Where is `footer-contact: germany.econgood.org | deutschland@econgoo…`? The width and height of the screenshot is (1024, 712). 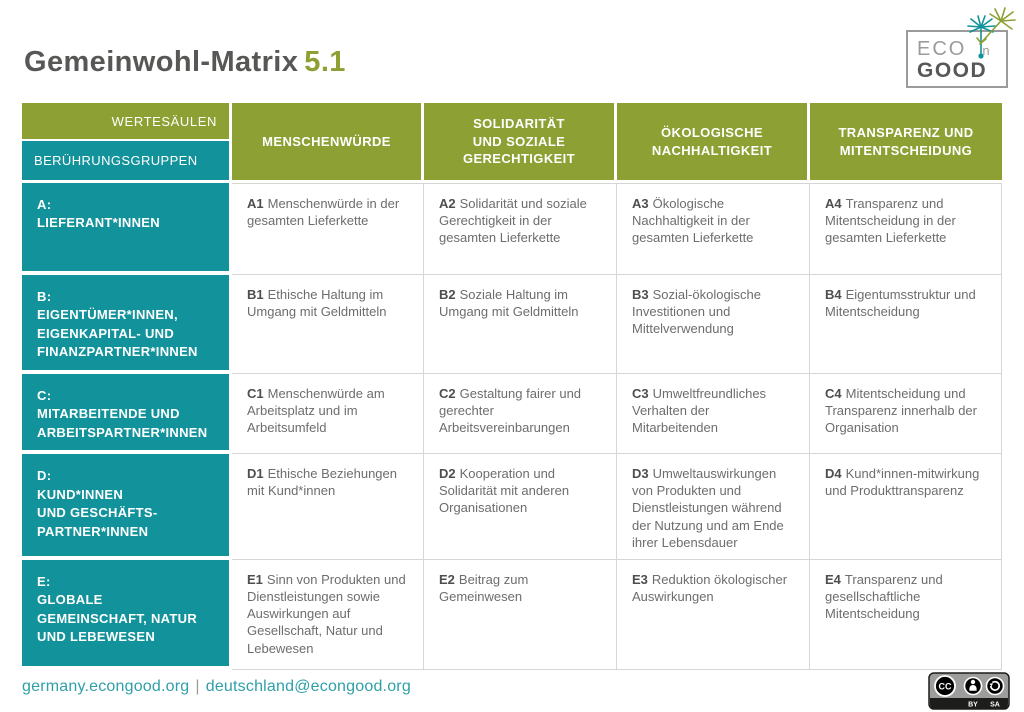 footer-contact: germany.econgood.org | deutschland@econgoo… is located at coordinates (216, 687).